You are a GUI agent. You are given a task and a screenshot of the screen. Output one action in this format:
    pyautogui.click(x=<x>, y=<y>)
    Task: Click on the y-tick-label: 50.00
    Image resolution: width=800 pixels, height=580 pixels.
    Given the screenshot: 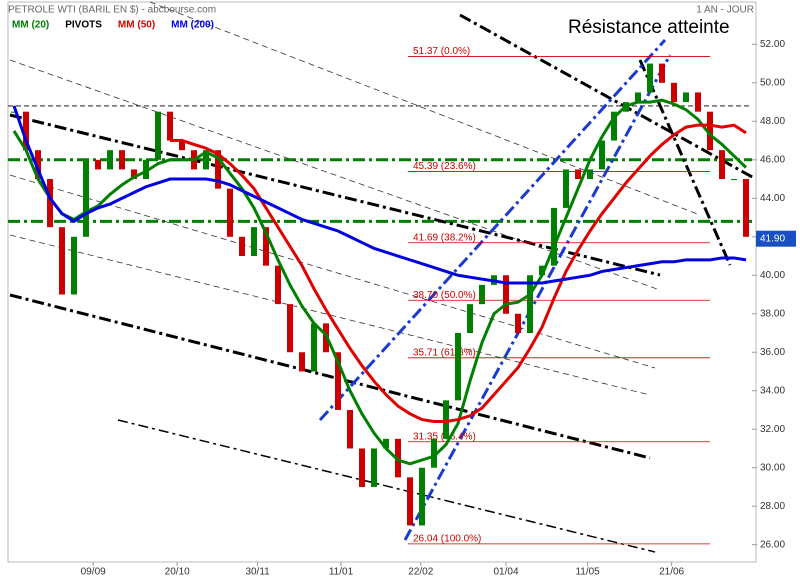 What is the action you would take?
    pyautogui.click(x=772, y=82)
    